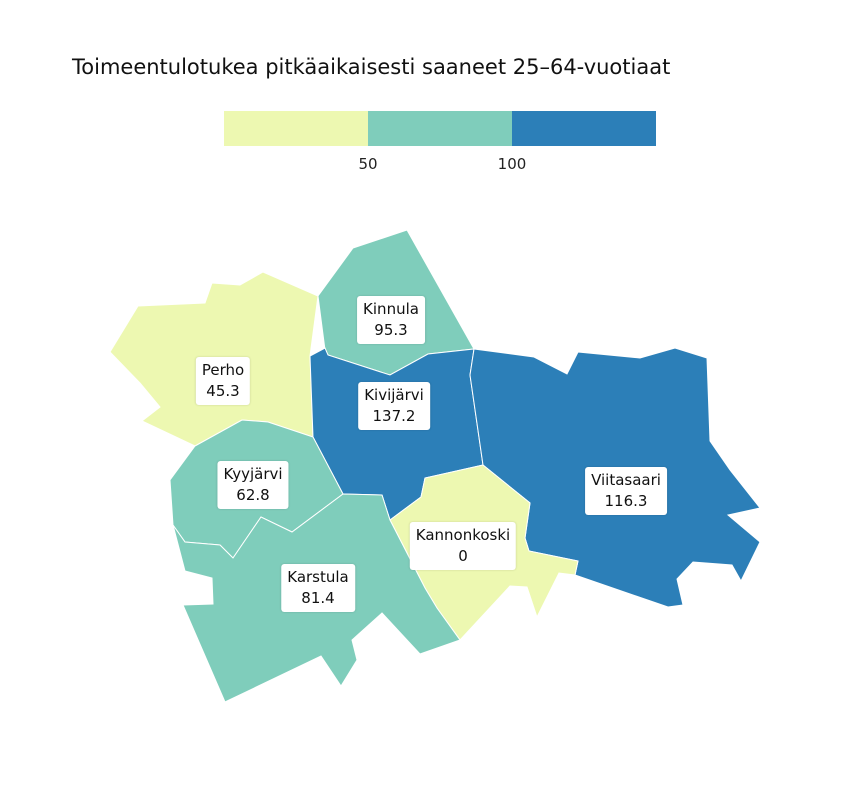  What do you see at coordinates (296, 128) in the screenshot?
I see `legend-segment-low` at bounding box center [296, 128].